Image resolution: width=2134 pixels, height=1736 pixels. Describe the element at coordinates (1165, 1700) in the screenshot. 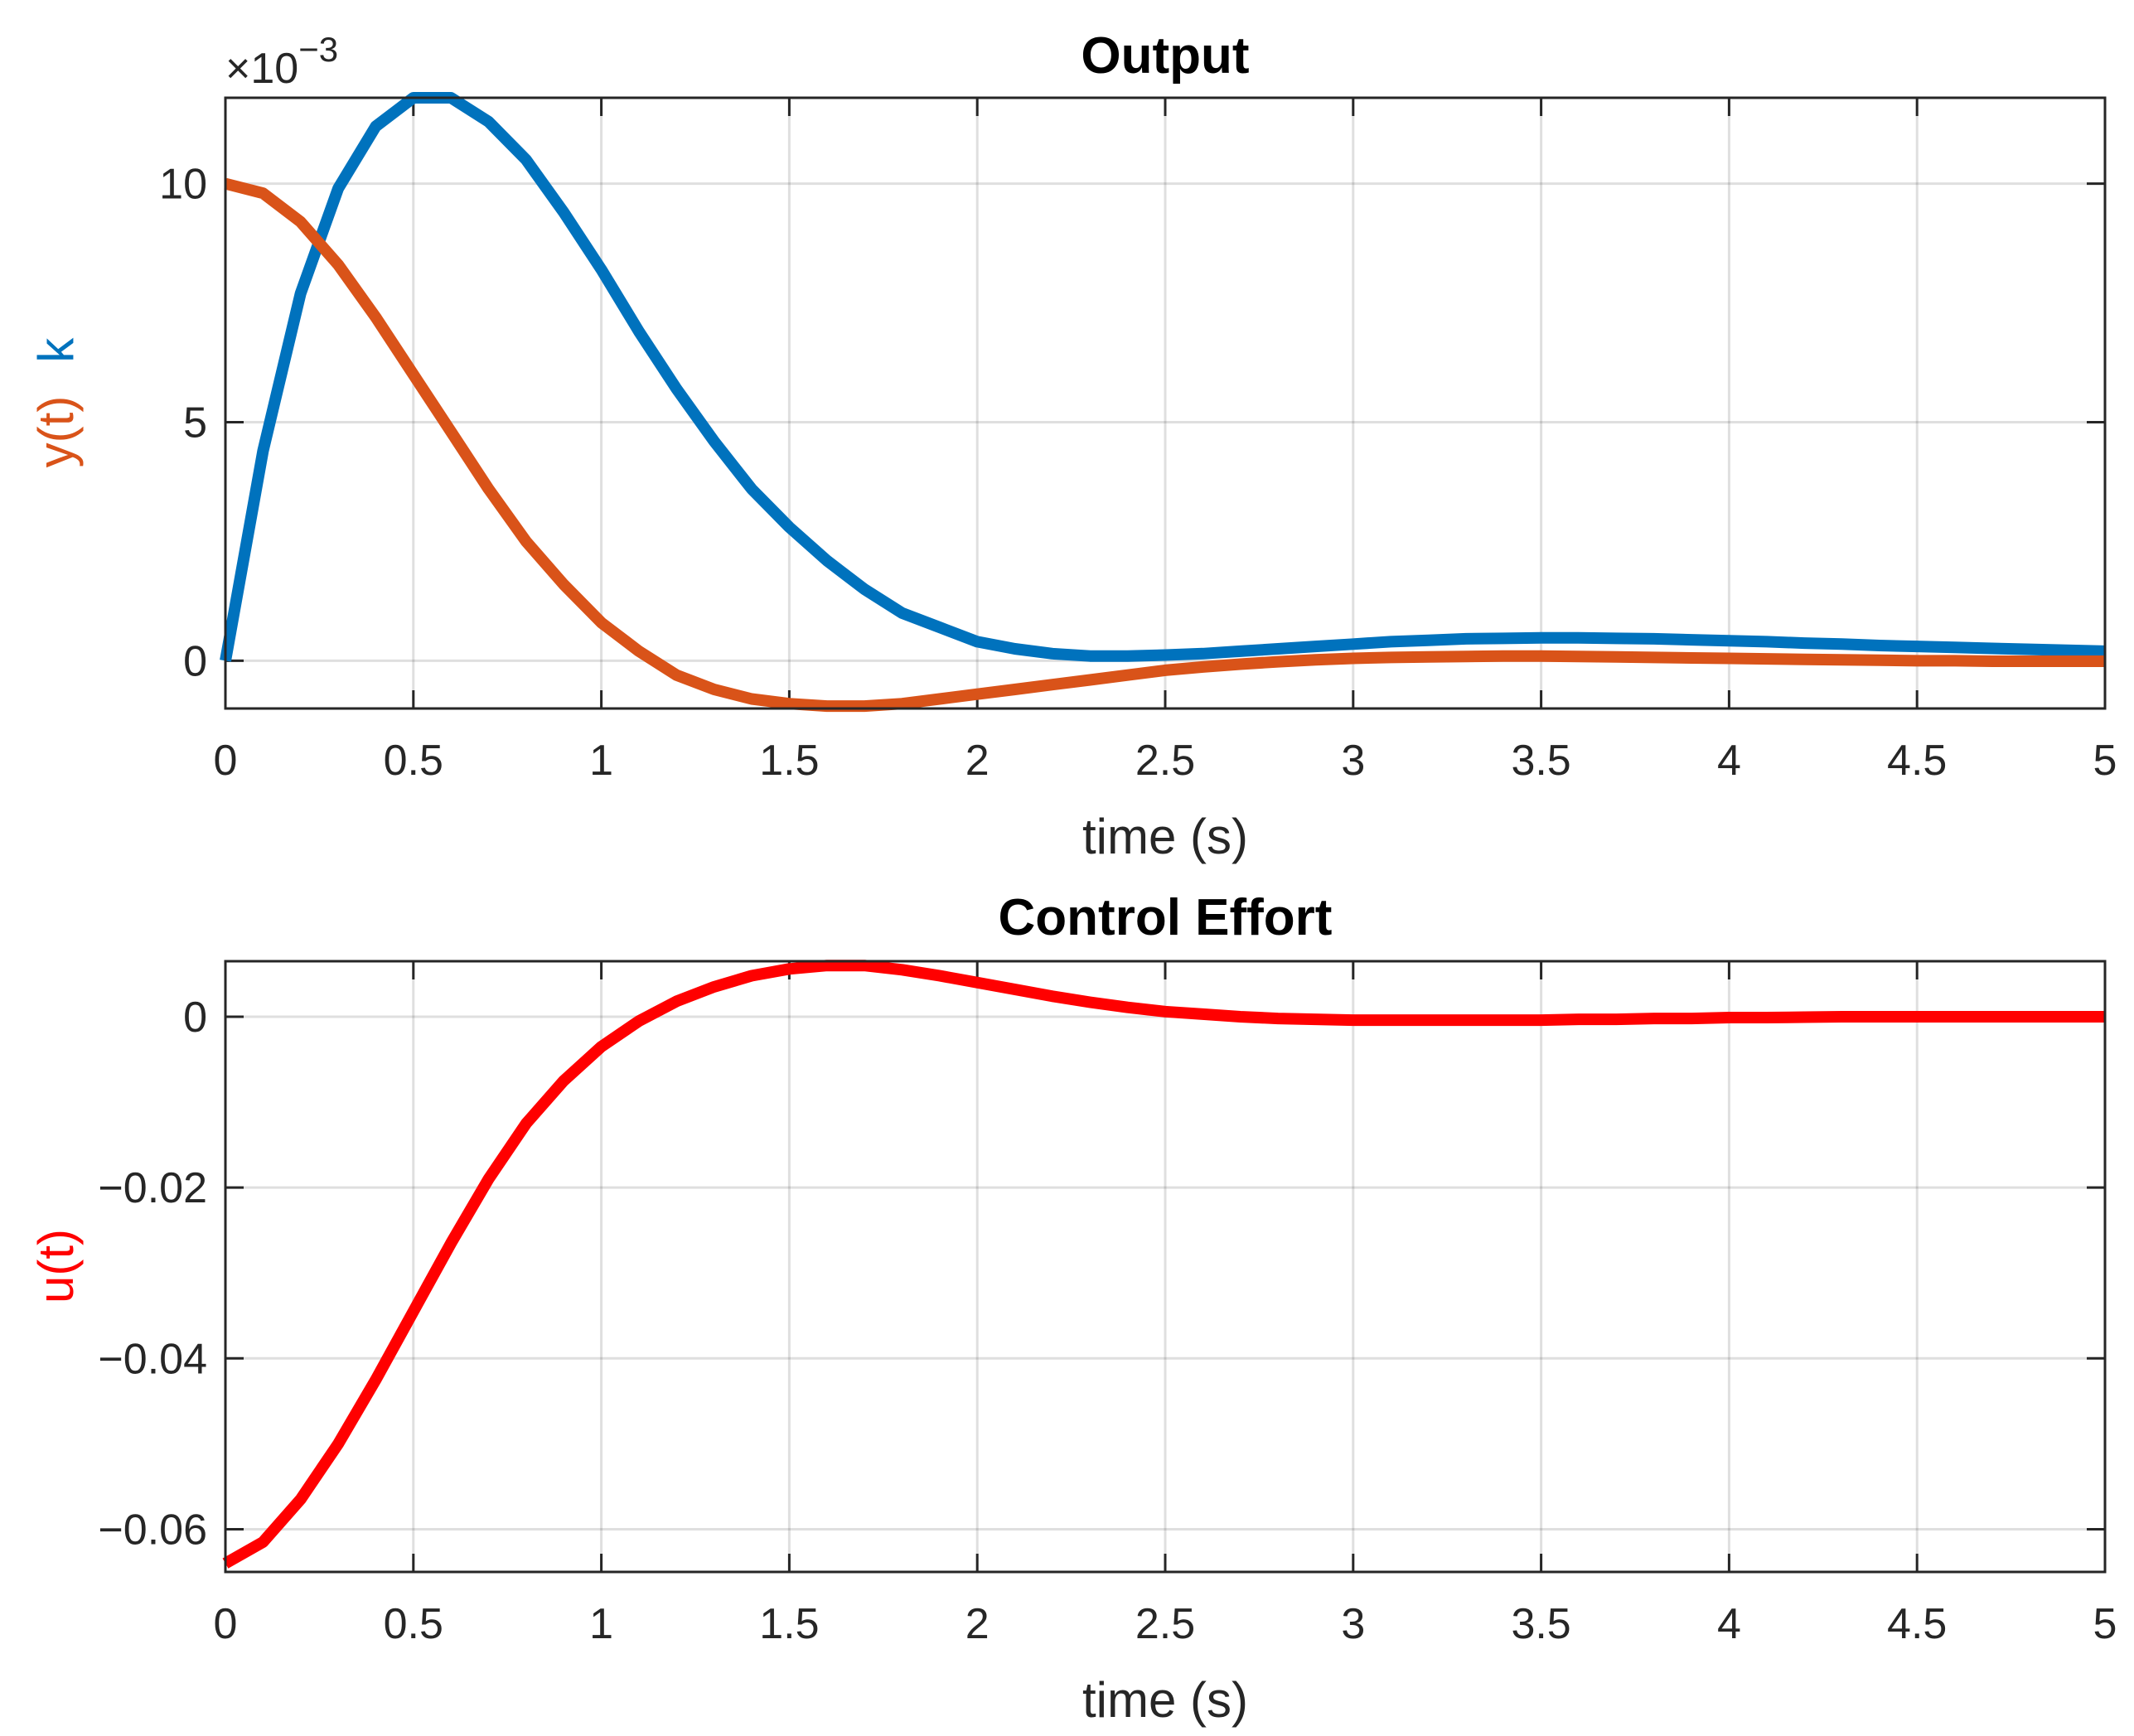

I see `control-effort-x-axis-label: time (s)` at that location.